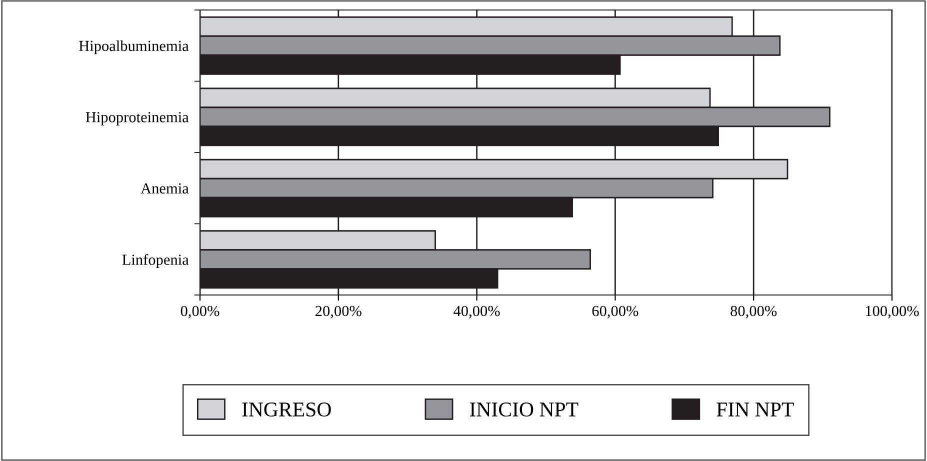 This screenshot has width=927, height=461. What do you see at coordinates (339, 312) in the screenshot?
I see `x-tick-label: 20,00%` at bounding box center [339, 312].